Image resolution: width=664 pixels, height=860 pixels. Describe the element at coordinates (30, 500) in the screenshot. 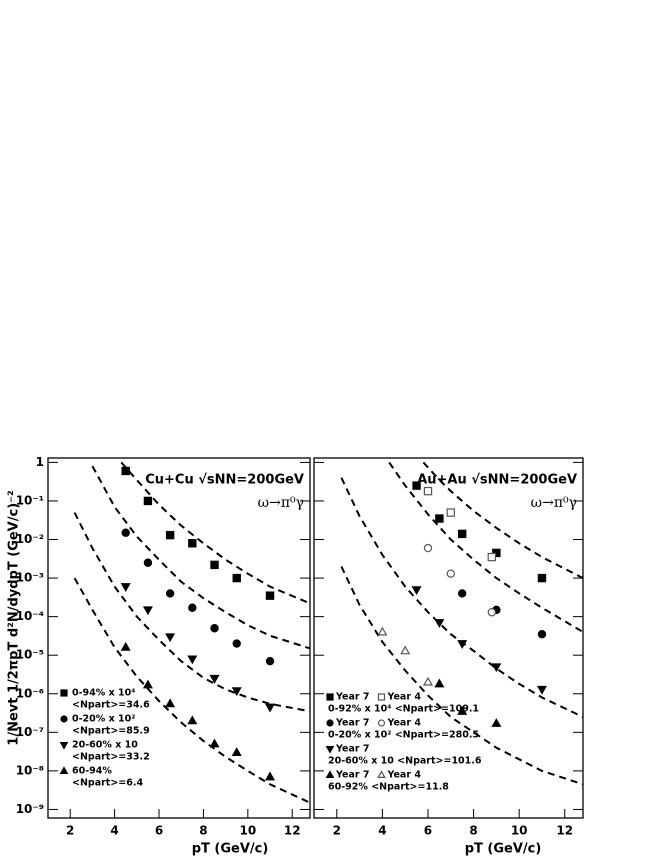

I see `y-tick-label: 10⁻¹` at that location.